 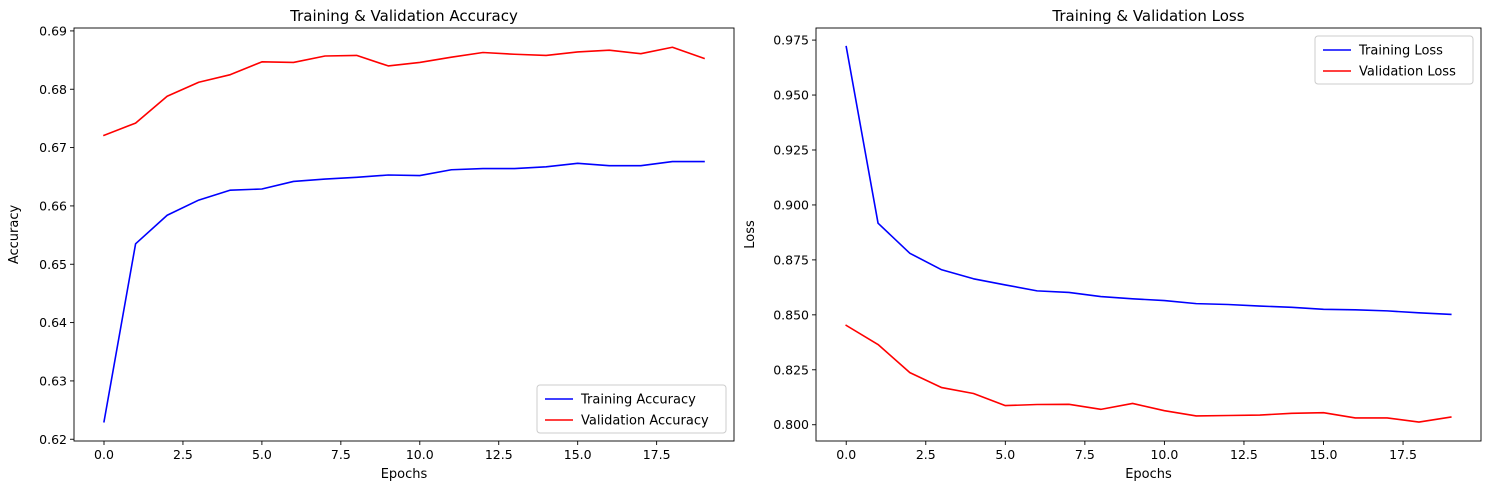 I want to click on y-tick-label: 0.900, so click(x=791, y=204).